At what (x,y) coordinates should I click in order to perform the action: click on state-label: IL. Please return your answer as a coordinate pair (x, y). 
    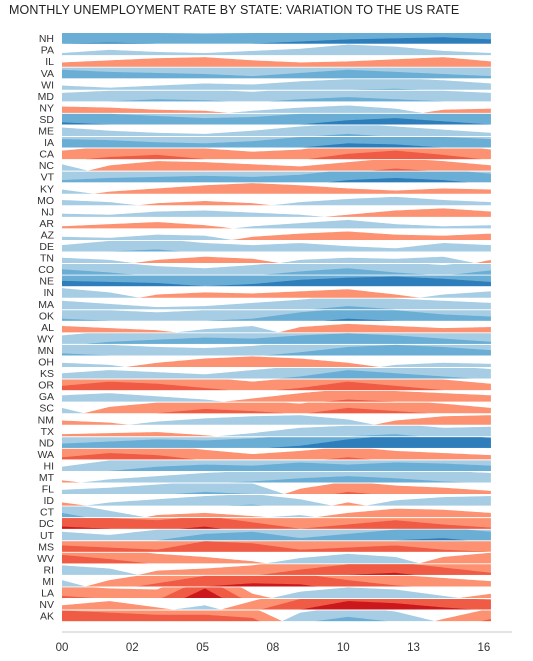
    Looking at the image, I should click on (49, 62).